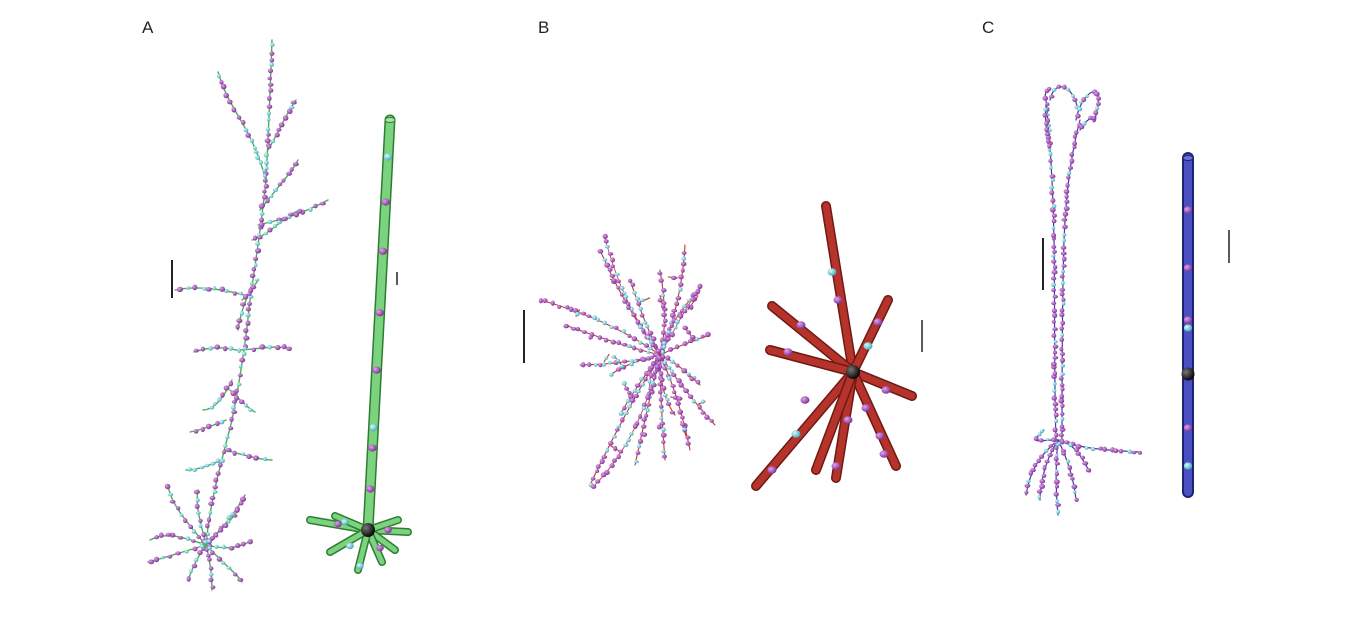 Image resolution: width=1351 pixels, height=617 pixels. I want to click on soma-c, so click(1188, 374).